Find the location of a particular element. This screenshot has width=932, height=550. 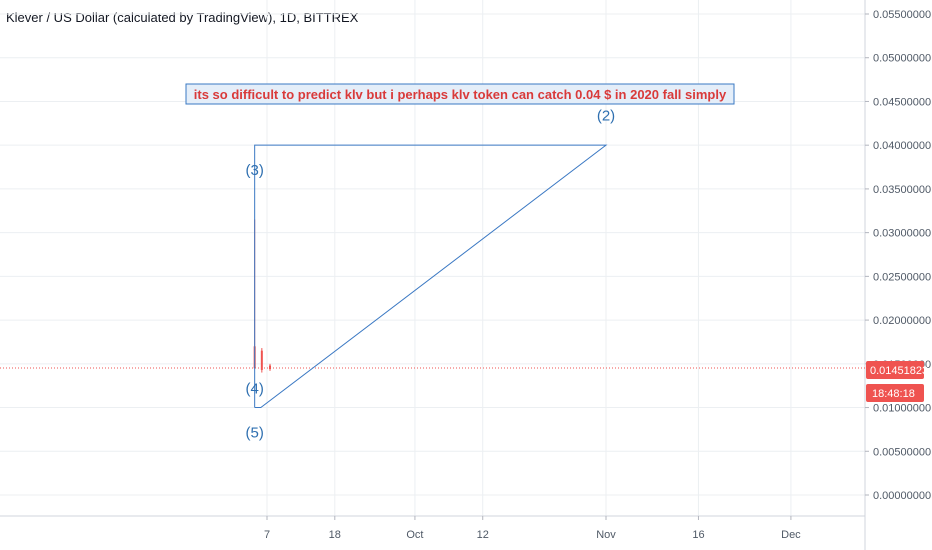

y-tick-label: 0.04500000 is located at coordinates (902, 102).